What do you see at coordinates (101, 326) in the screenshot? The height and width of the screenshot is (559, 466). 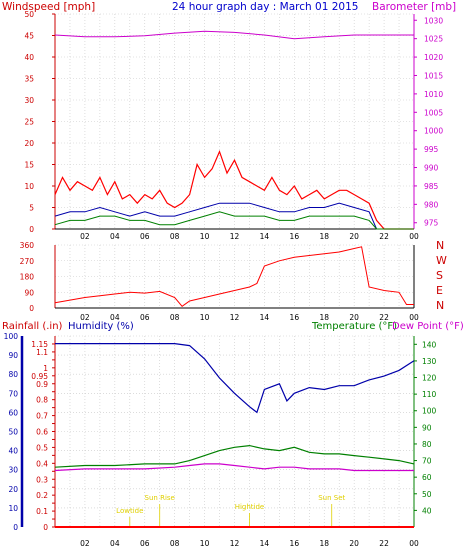 I see `humidity-axis-label: Humidity (%)` at bounding box center [101, 326].